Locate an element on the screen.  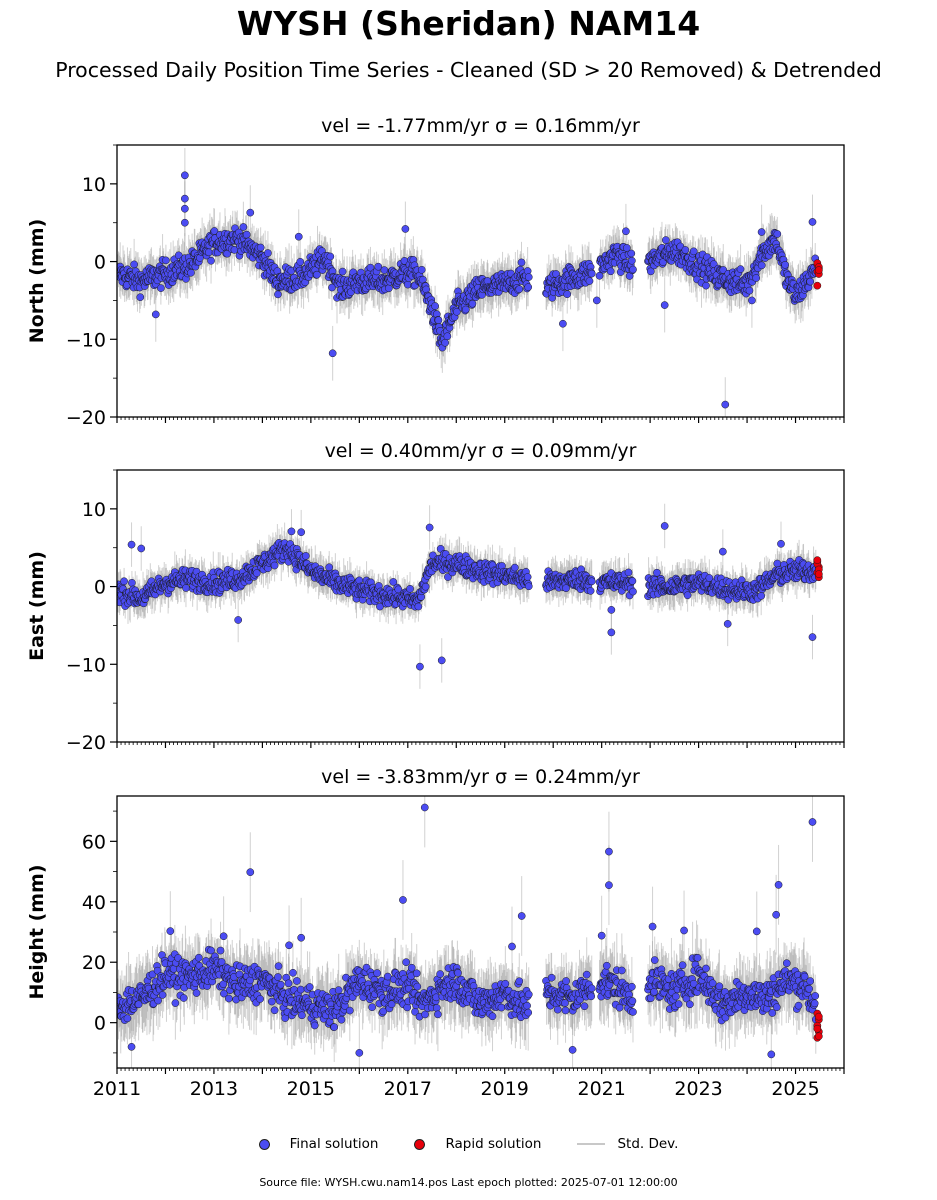
east-final-points is located at coordinates (468, 596).